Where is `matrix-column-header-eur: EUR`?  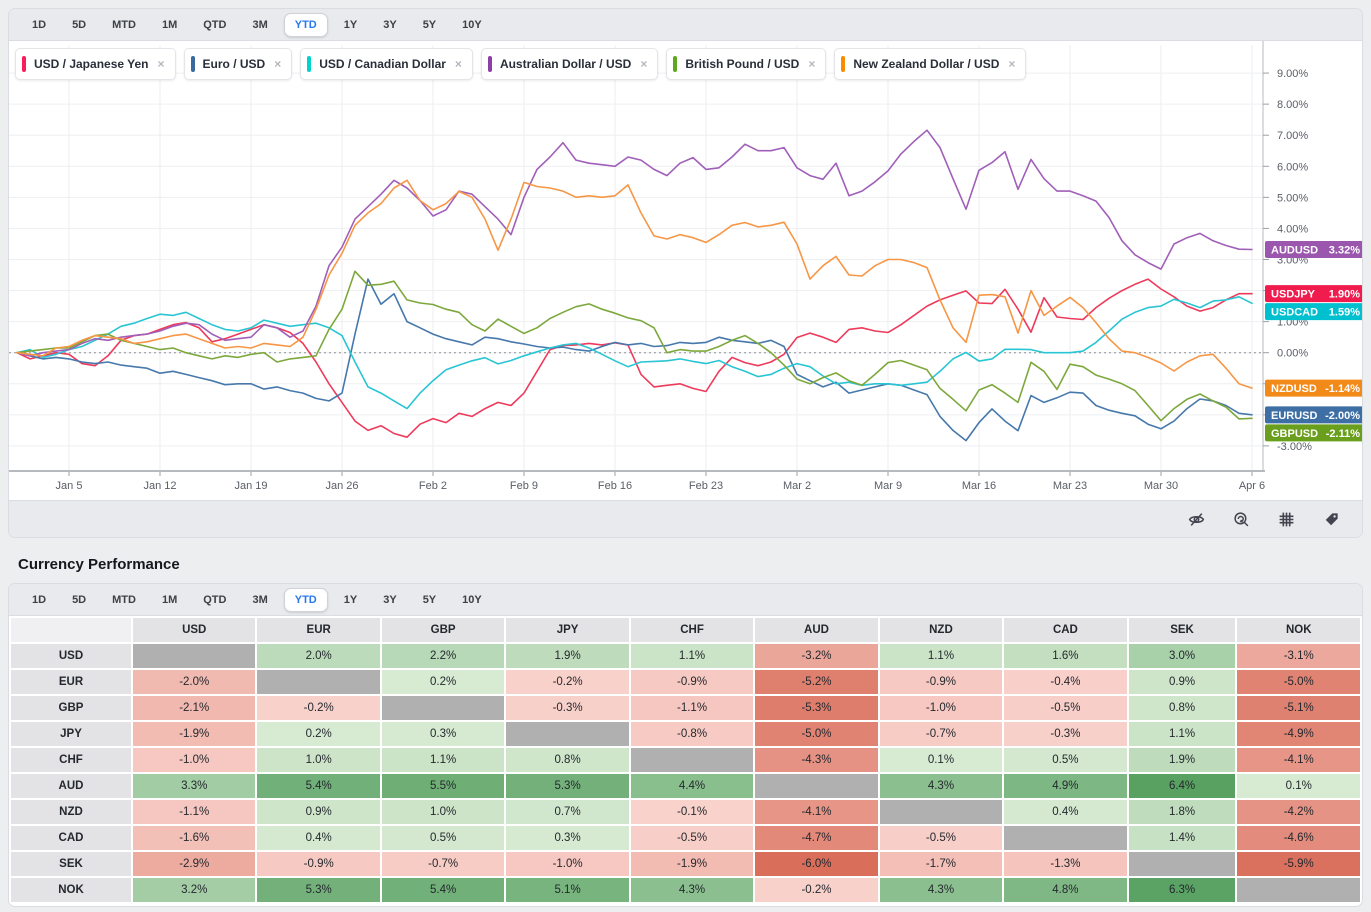 matrix-column-header-eur: EUR is located at coordinates (318, 630).